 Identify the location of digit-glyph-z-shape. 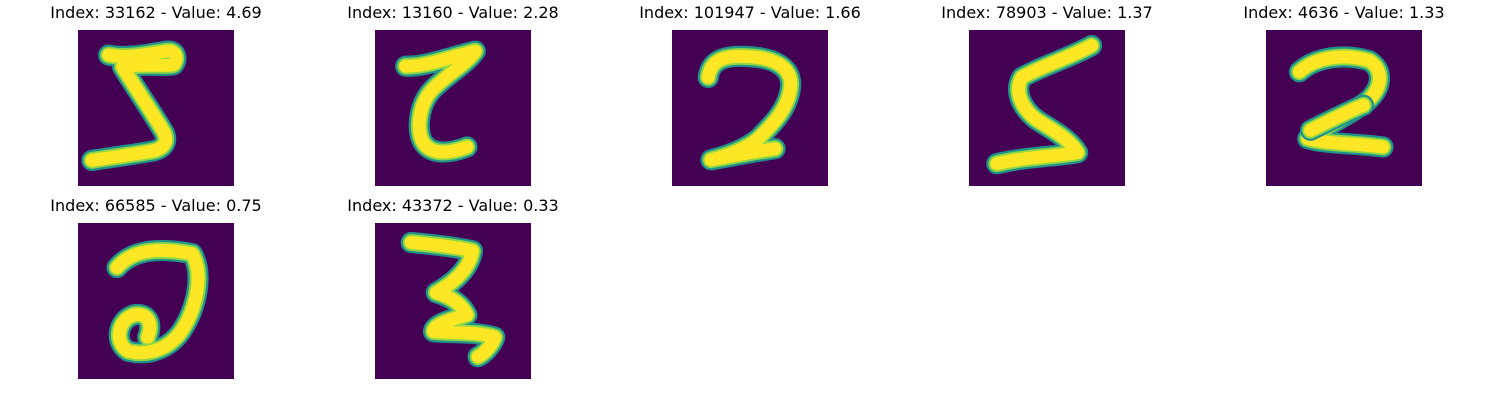
(453, 299).